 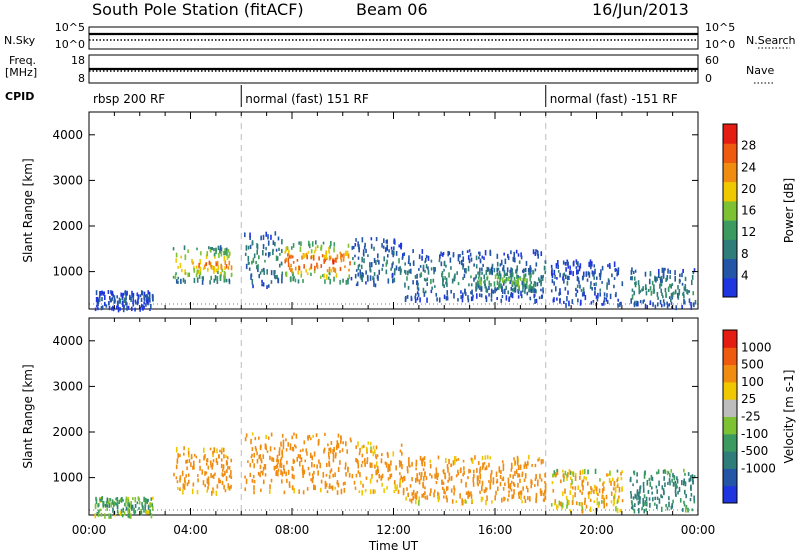 What do you see at coordinates (789, 417) in the screenshot?
I see `velocity-colorbar-label: Velocity [m s-1]` at bounding box center [789, 417].